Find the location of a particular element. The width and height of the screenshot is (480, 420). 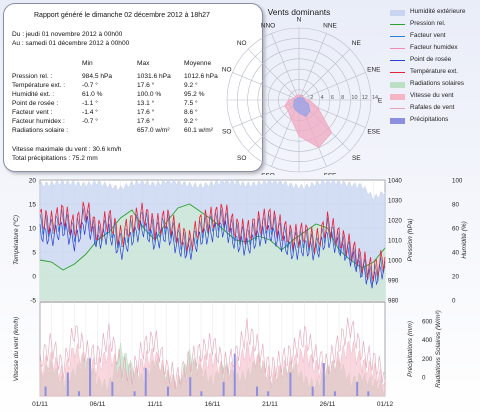

x-tick-label: 16/11 is located at coordinates (213, 404).